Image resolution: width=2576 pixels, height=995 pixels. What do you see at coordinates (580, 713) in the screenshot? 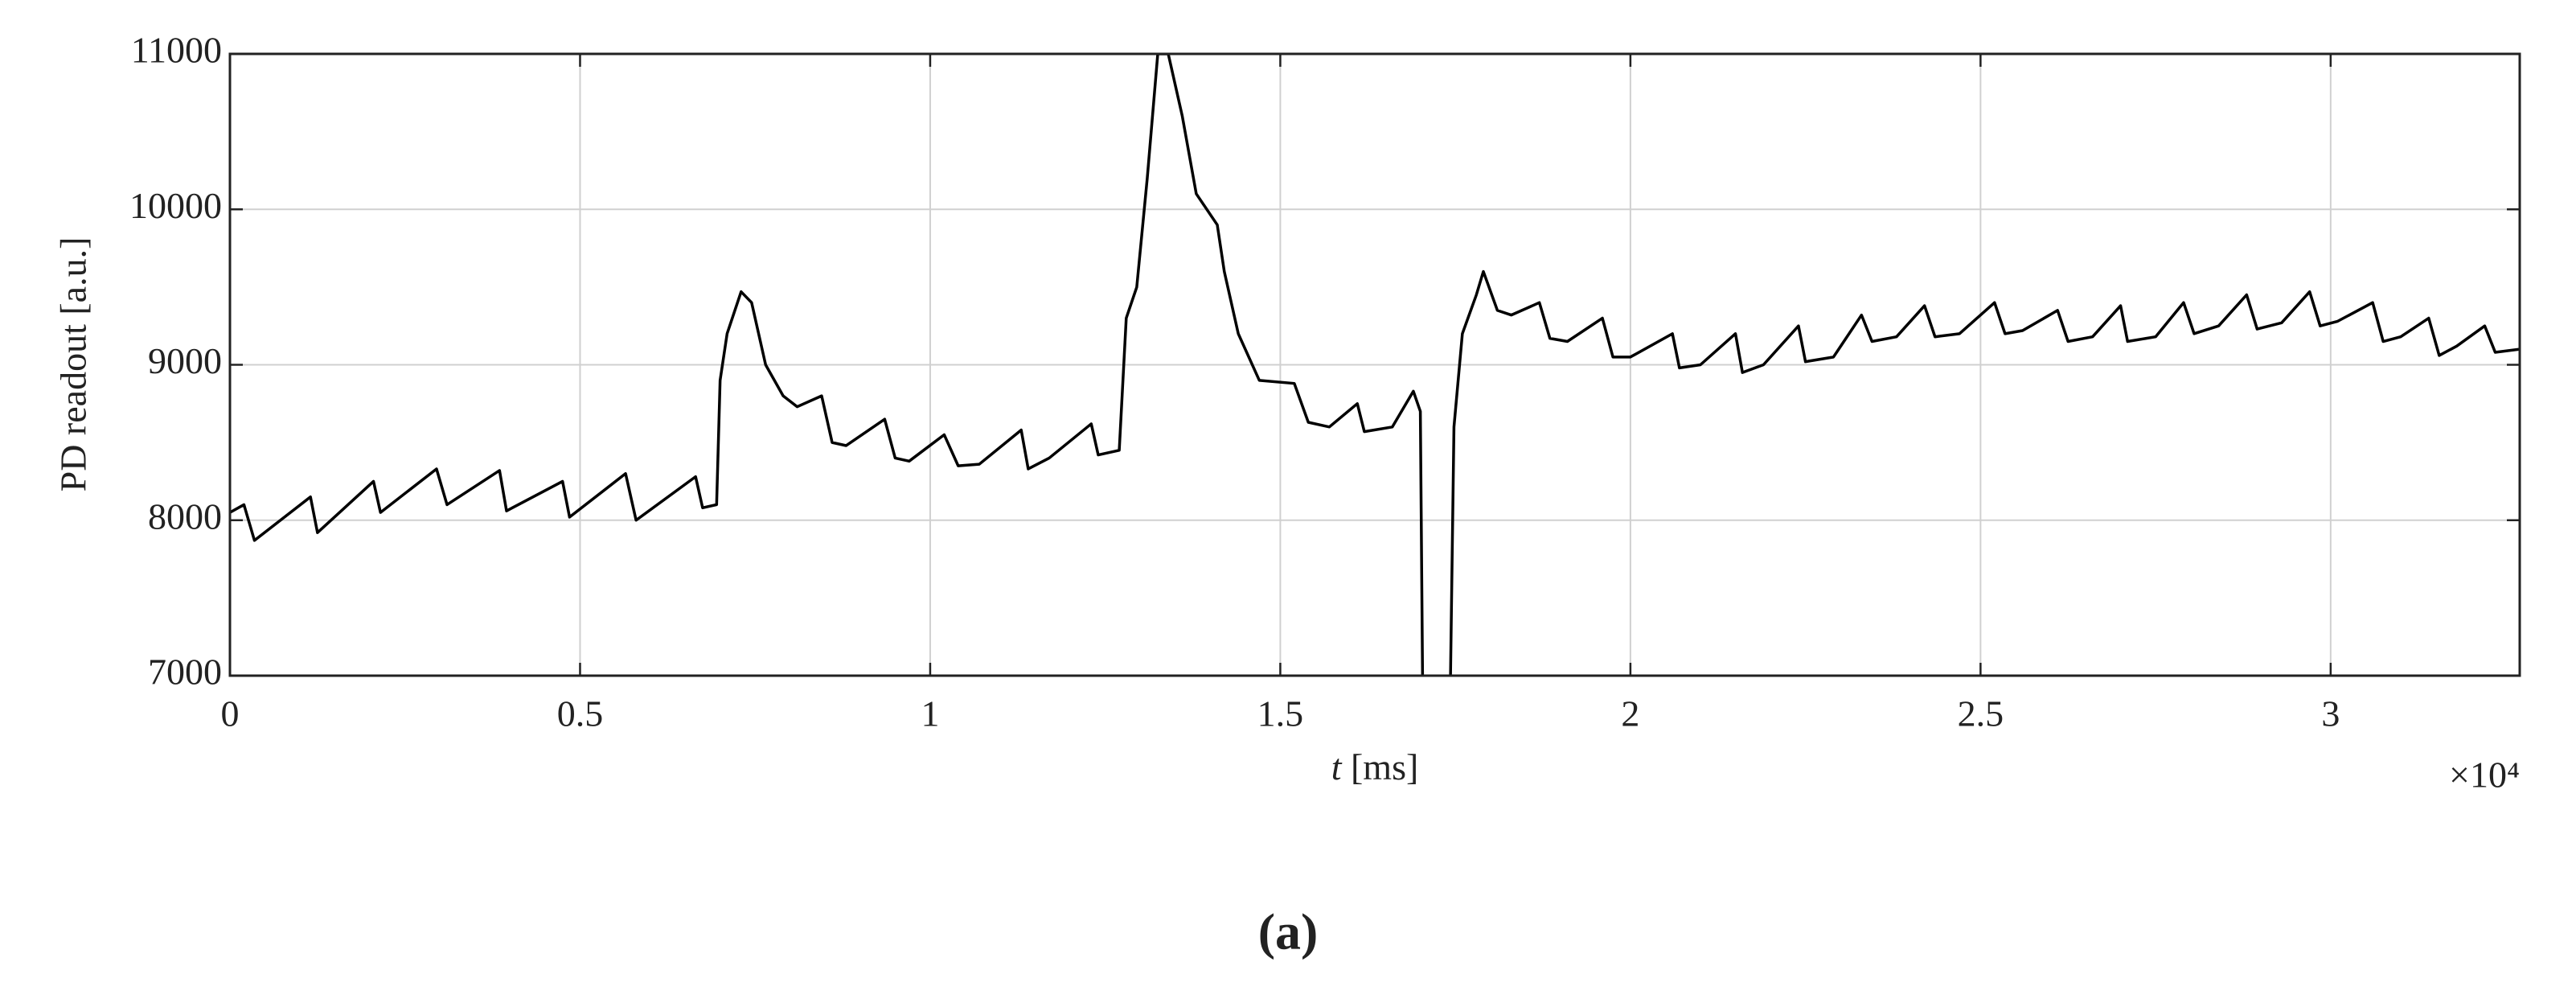
I see `x-tick-label: 0.5` at bounding box center [580, 713].